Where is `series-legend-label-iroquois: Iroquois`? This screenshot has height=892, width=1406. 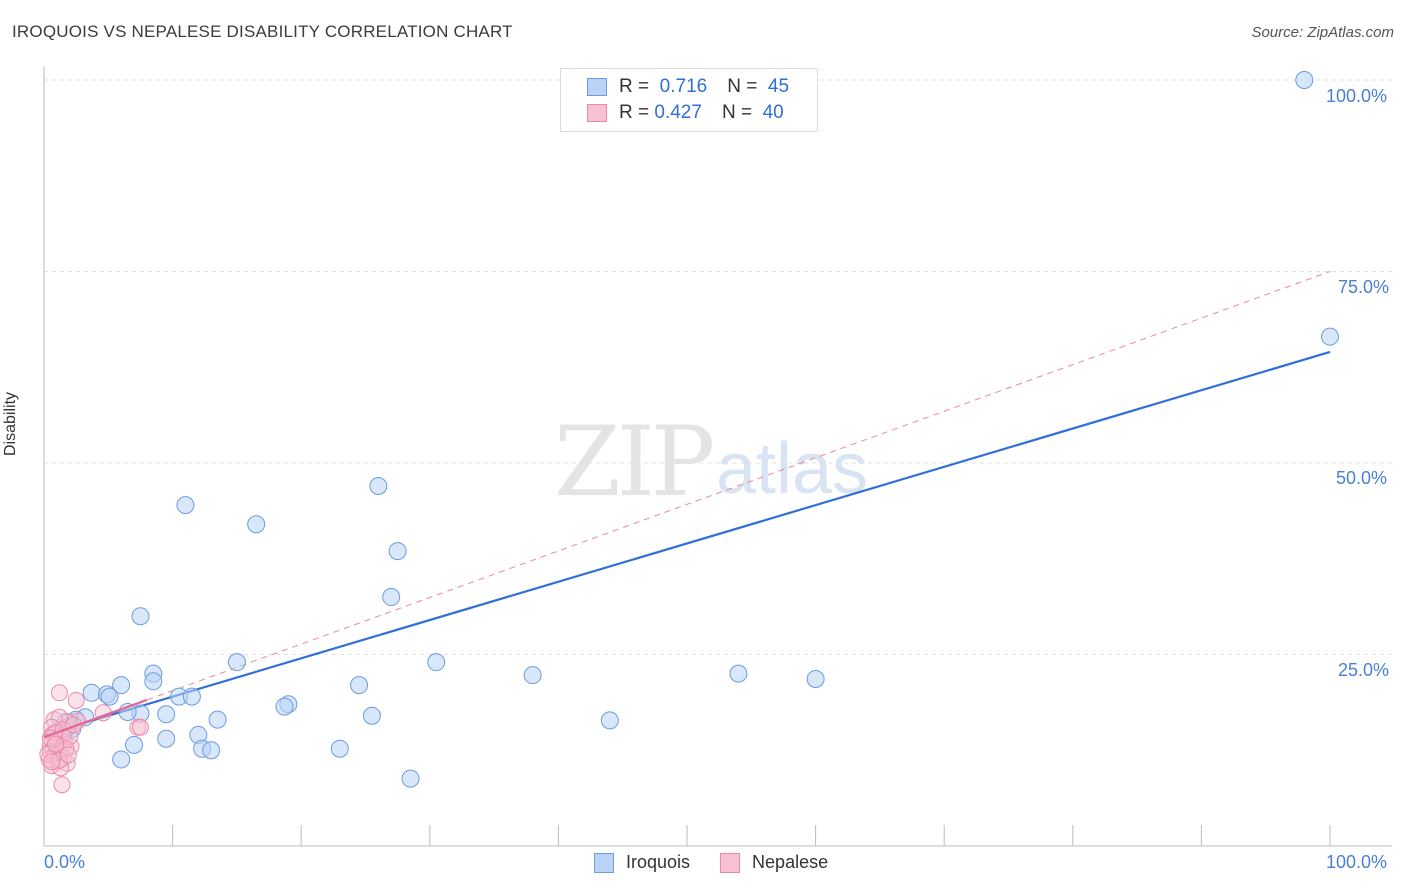 series-legend-label-iroquois: Iroquois is located at coordinates (658, 862).